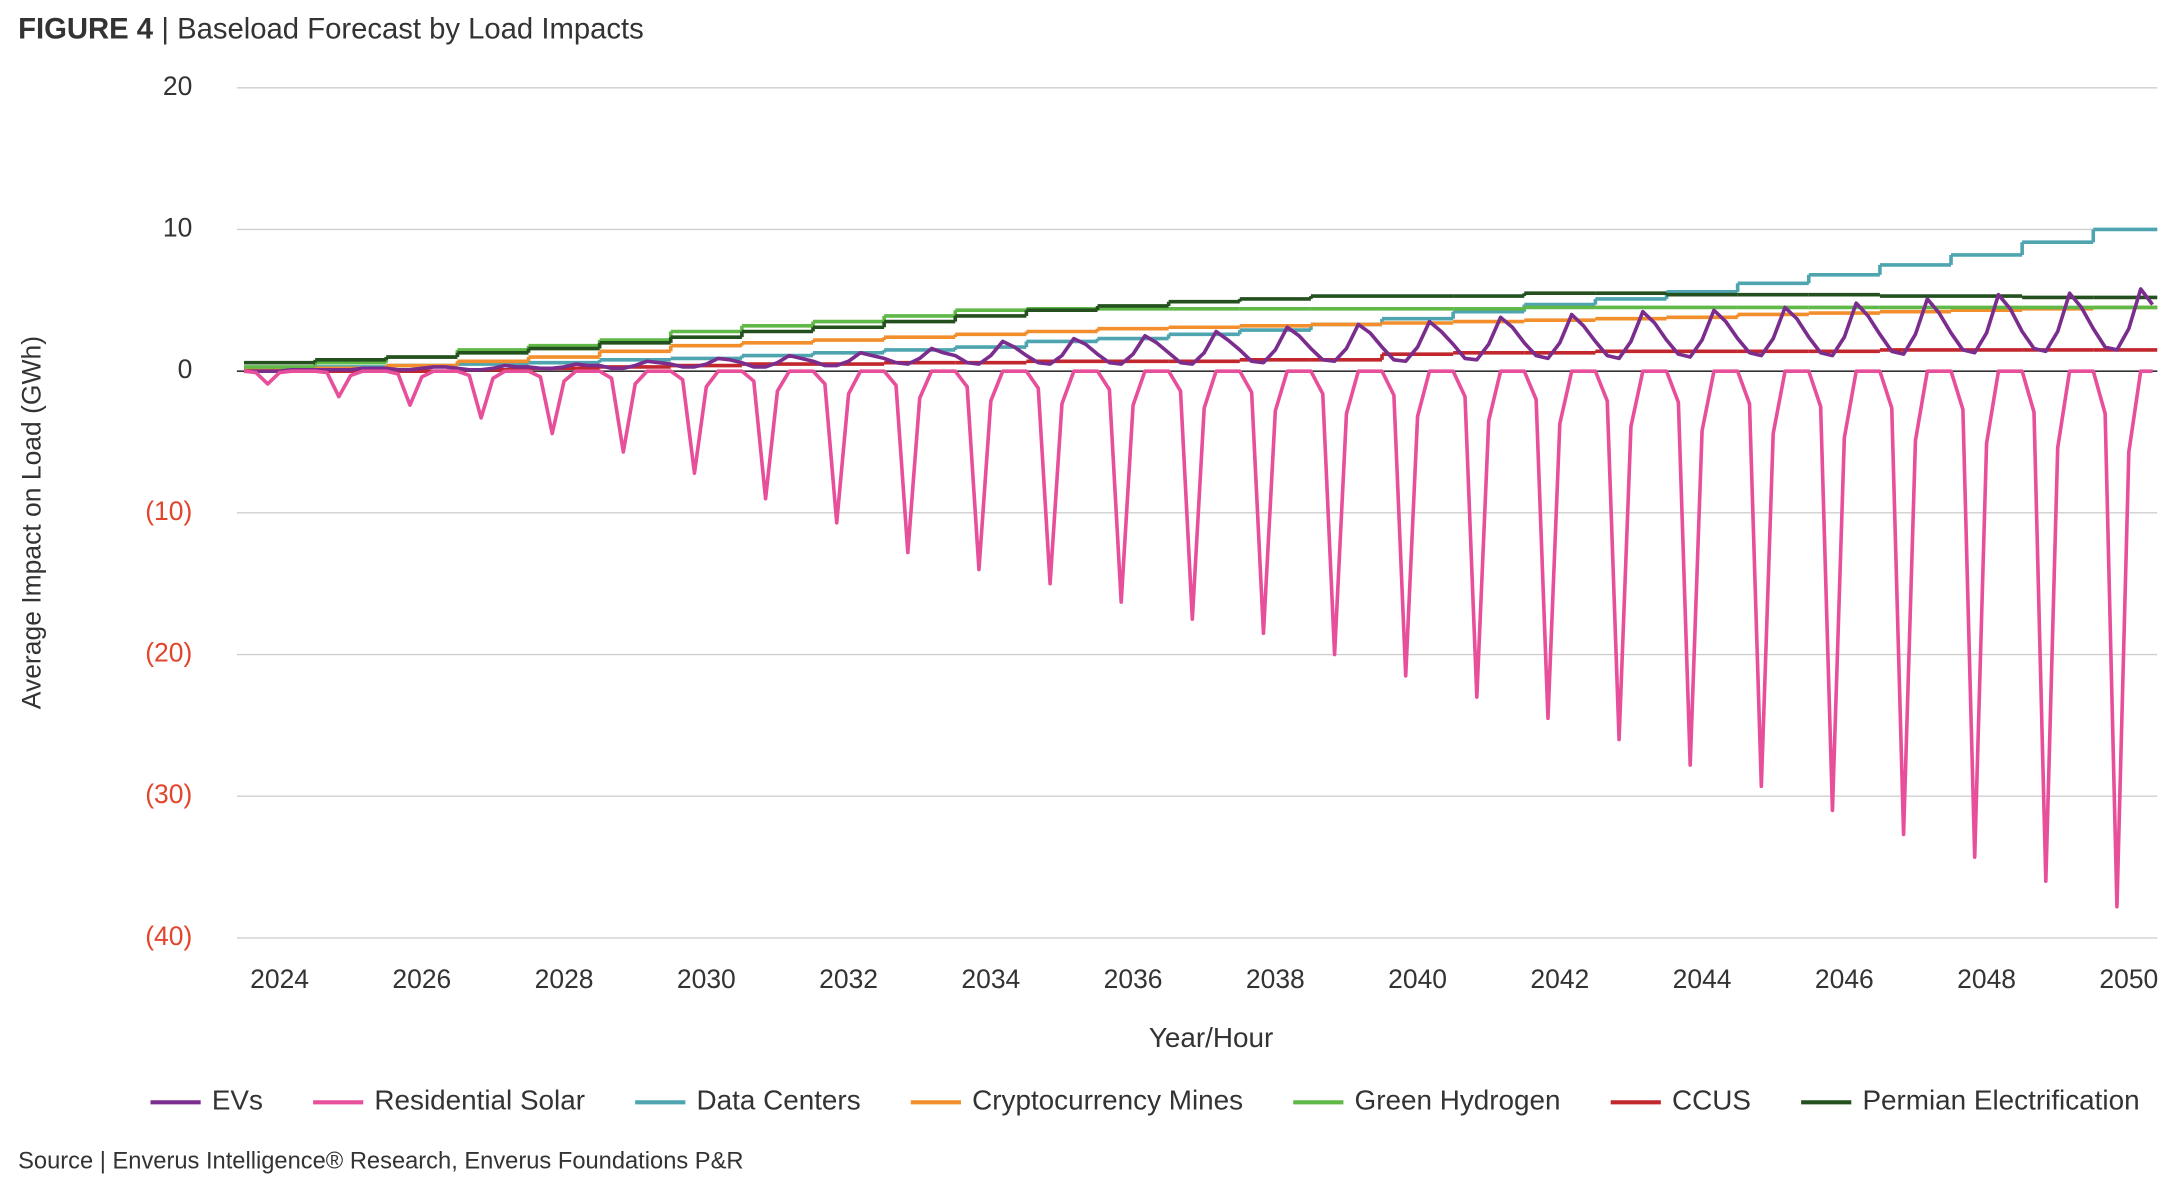  I want to click on y-tick-label: 0, so click(185, 369).